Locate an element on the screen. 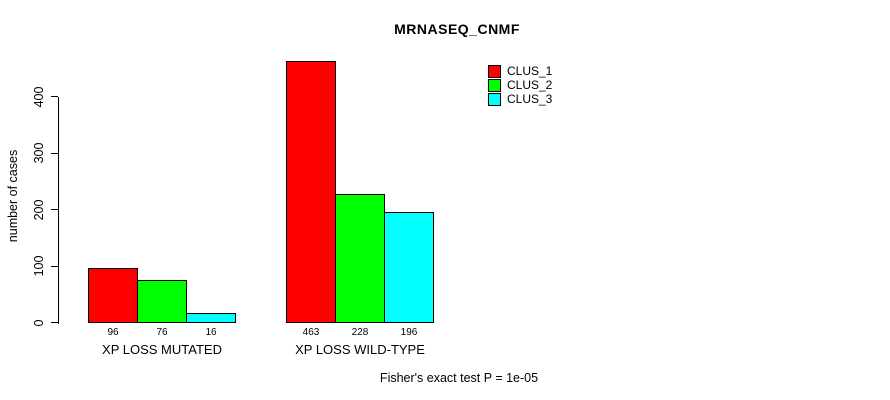  bar-value-label: 96 is located at coordinates (113, 332).